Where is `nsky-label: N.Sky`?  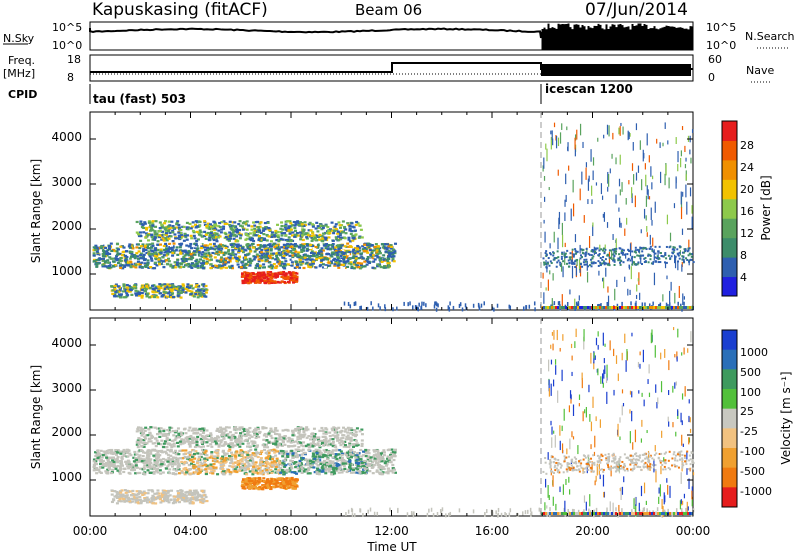
nsky-label: N.Sky is located at coordinates (19, 38).